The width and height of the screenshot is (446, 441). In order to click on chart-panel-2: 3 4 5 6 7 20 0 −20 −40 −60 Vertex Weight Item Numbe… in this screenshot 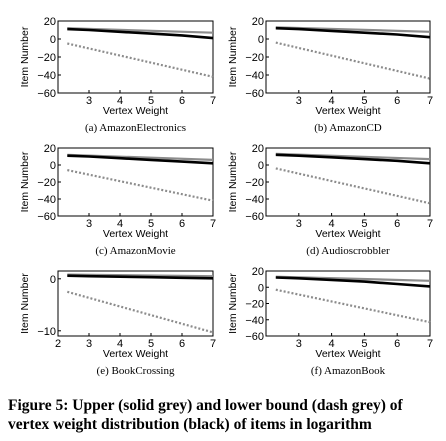, I will do `click(330, 75)`.